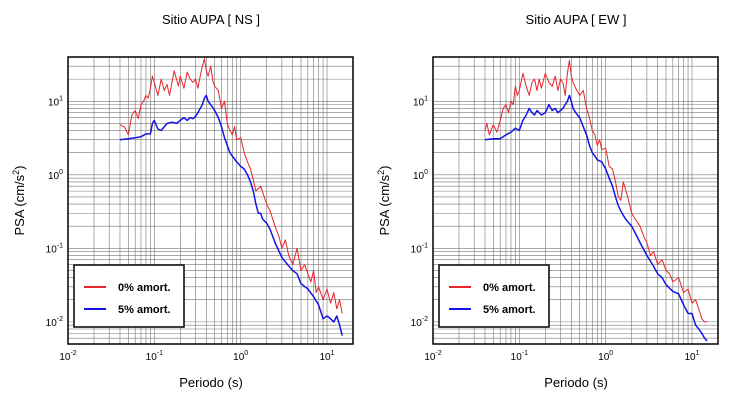  What do you see at coordinates (211, 19) in the screenshot?
I see `chart-title: Sitio AUPA [ NS ]` at bounding box center [211, 19].